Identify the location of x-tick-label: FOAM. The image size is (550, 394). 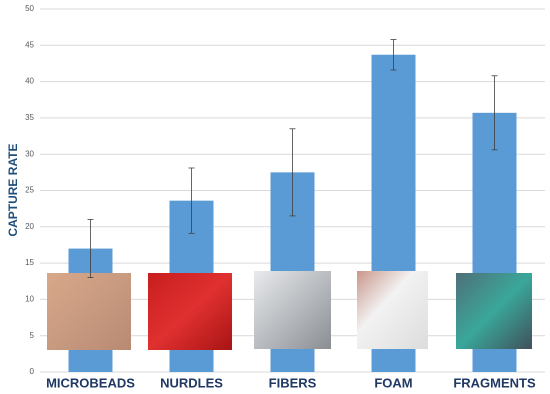
(393, 382).